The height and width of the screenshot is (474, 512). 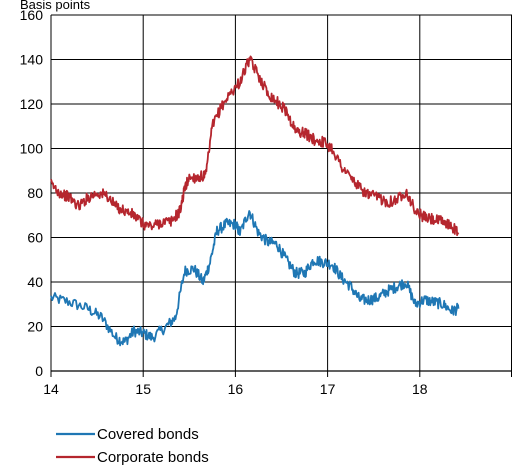 I want to click on y-axis-title: Basis points, so click(x=55, y=6).